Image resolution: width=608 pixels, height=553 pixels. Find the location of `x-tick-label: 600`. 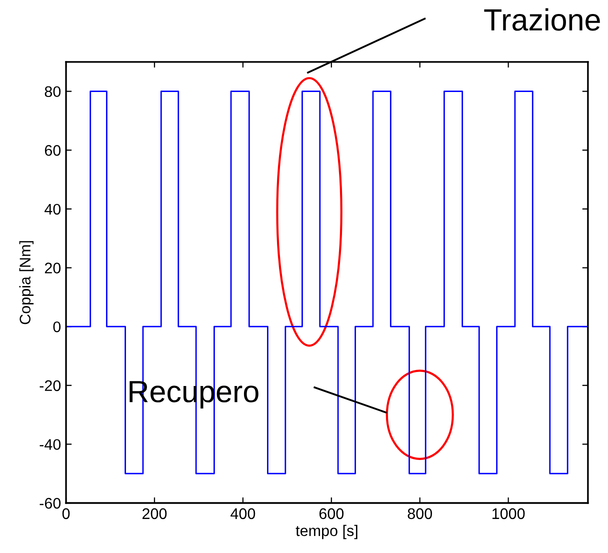

x-tick-label: 600 is located at coordinates (331, 514).